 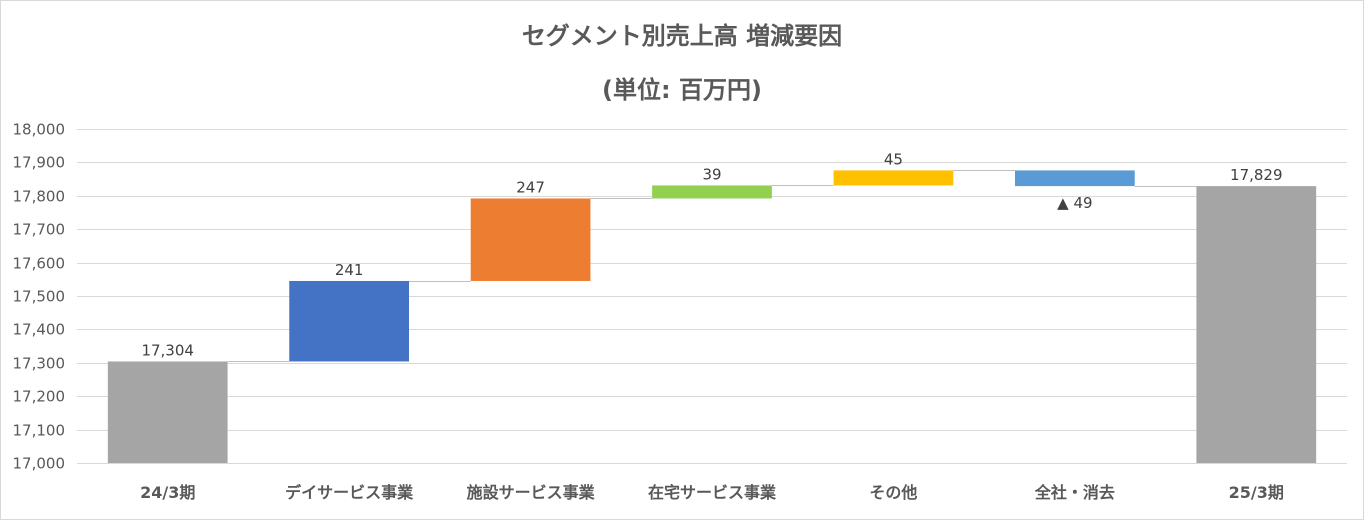 What do you see at coordinates (39, 364) in the screenshot?
I see `y-tick-label: 17,300` at bounding box center [39, 364].